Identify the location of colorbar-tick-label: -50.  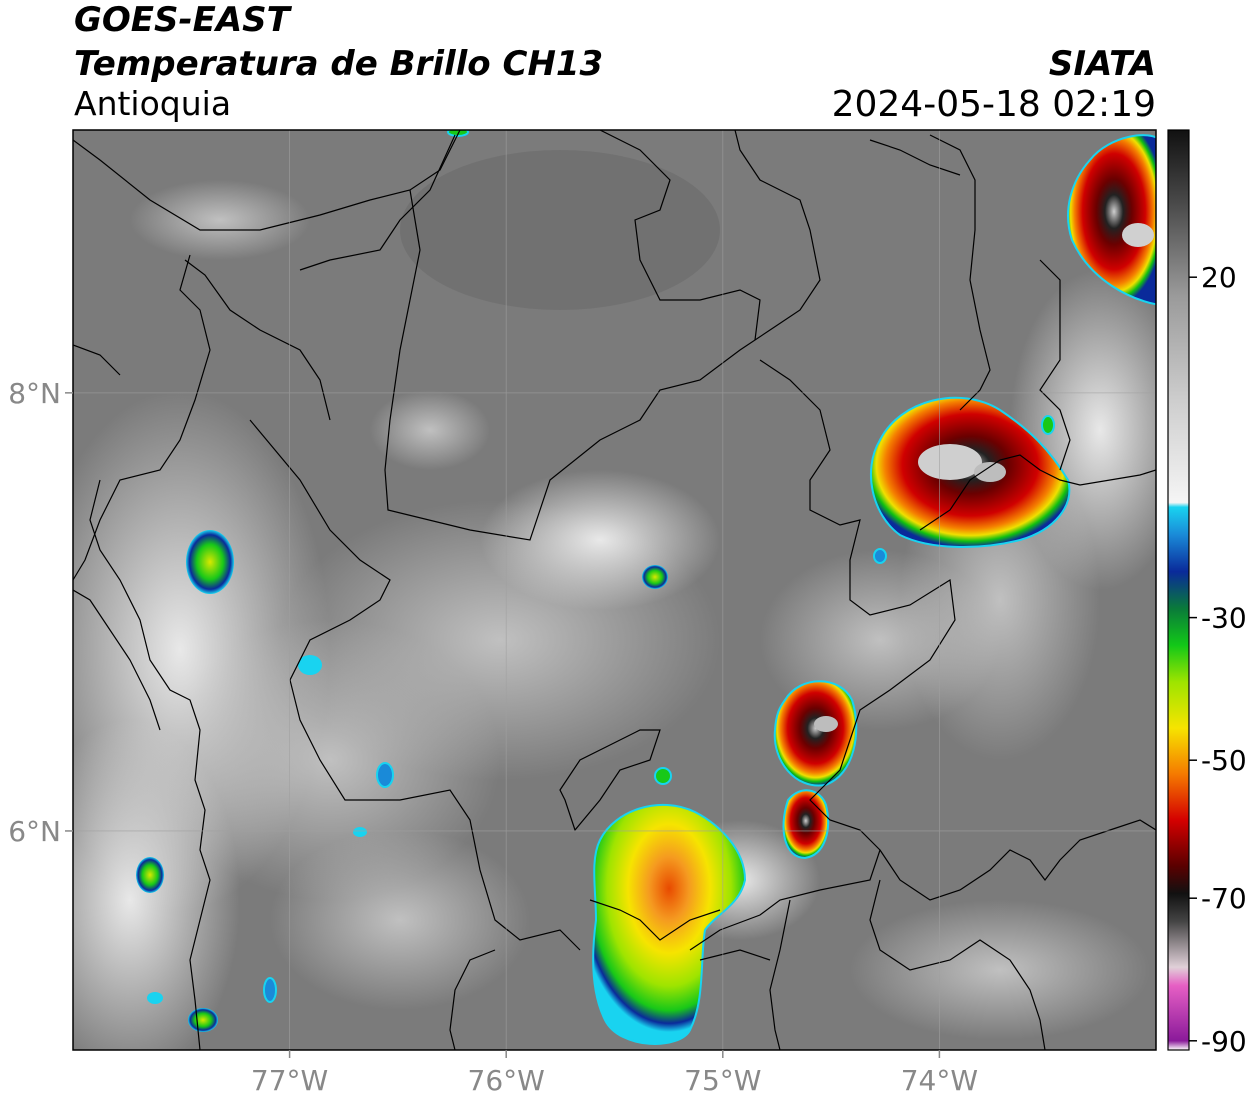
(1224, 760).